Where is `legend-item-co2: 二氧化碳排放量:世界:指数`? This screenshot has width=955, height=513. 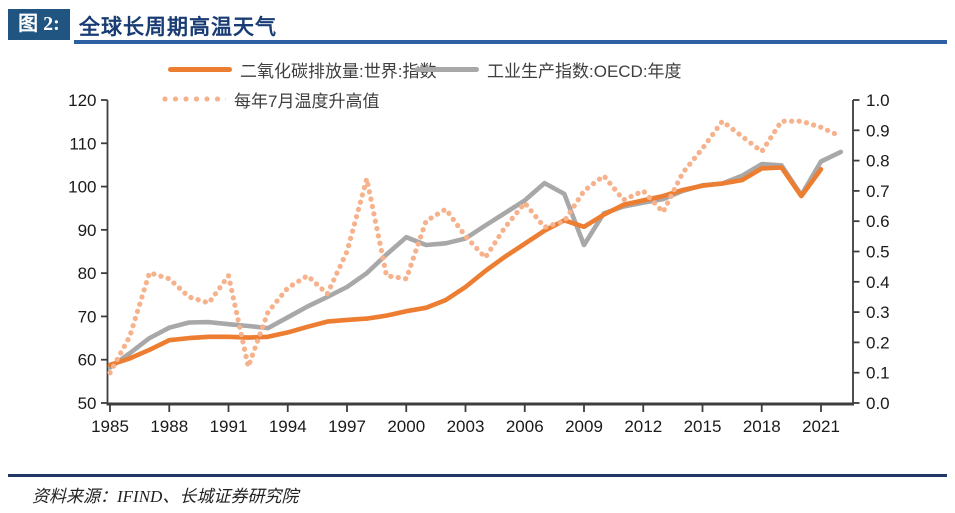
legend-item-co2: 二氧化碳排放量:世界:指数 is located at coordinates (302, 69).